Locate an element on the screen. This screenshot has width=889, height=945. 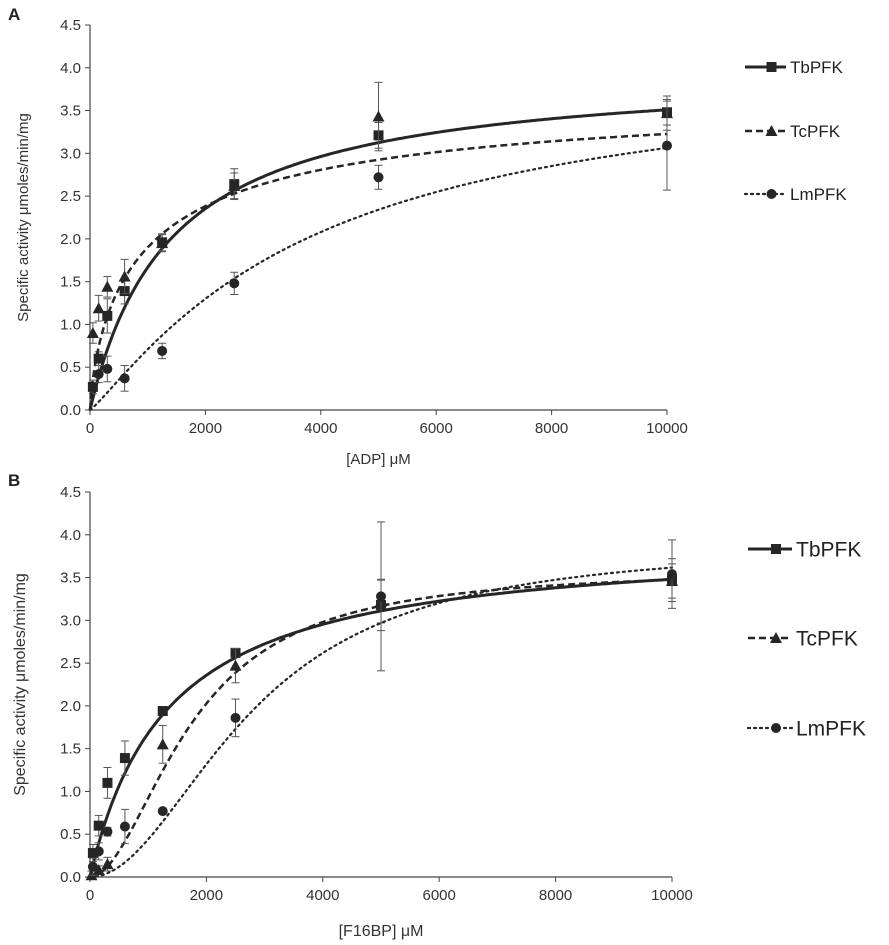
x-axis-label: [F16BP] μM is located at coordinates (381, 931).